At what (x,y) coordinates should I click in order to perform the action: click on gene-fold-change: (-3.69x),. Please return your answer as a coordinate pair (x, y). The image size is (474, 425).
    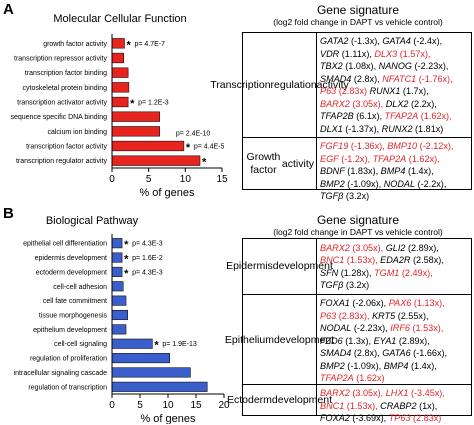
    Looking at the image, I should click on (368, 418).